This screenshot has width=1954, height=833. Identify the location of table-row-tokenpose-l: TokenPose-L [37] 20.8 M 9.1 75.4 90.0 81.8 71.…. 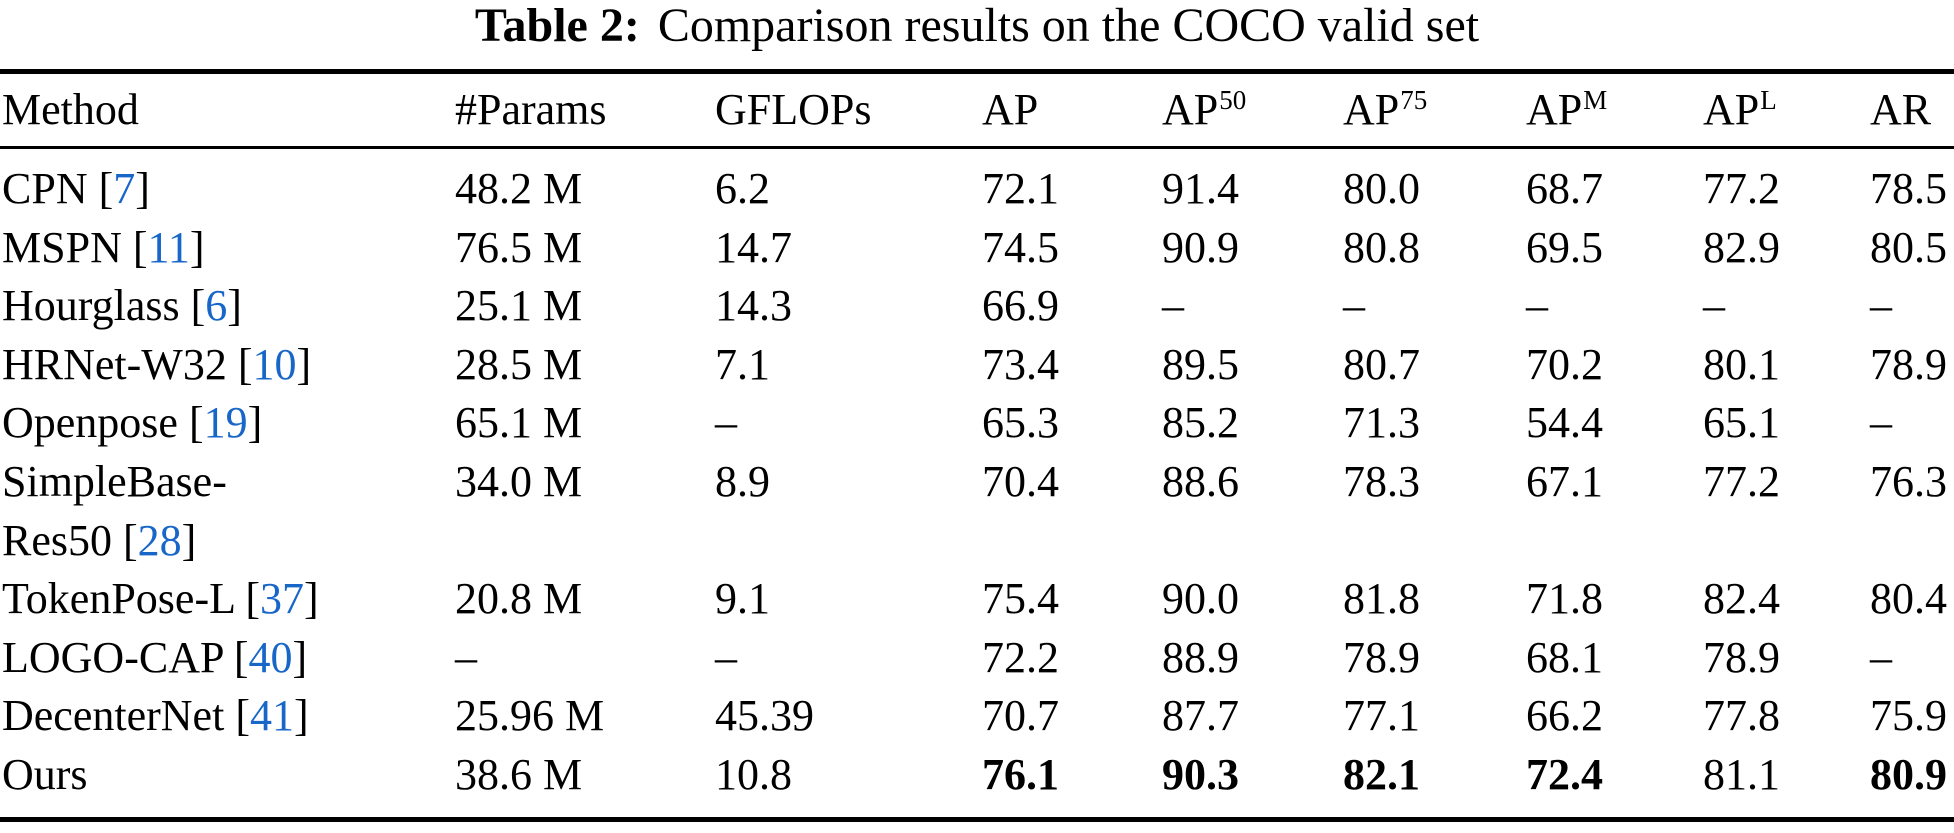
(977, 599).